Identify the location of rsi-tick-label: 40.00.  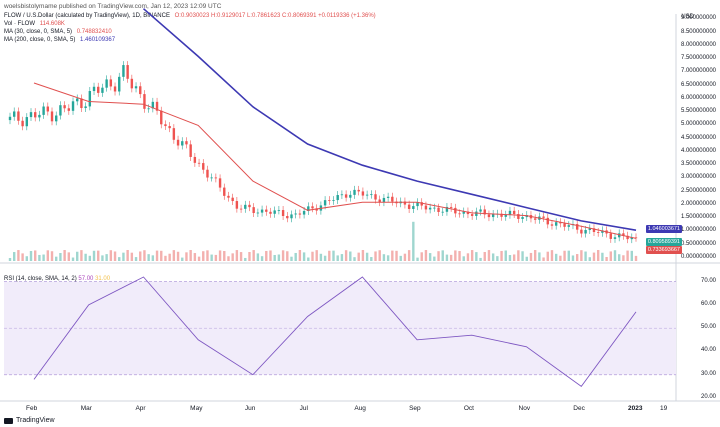
(708, 350).